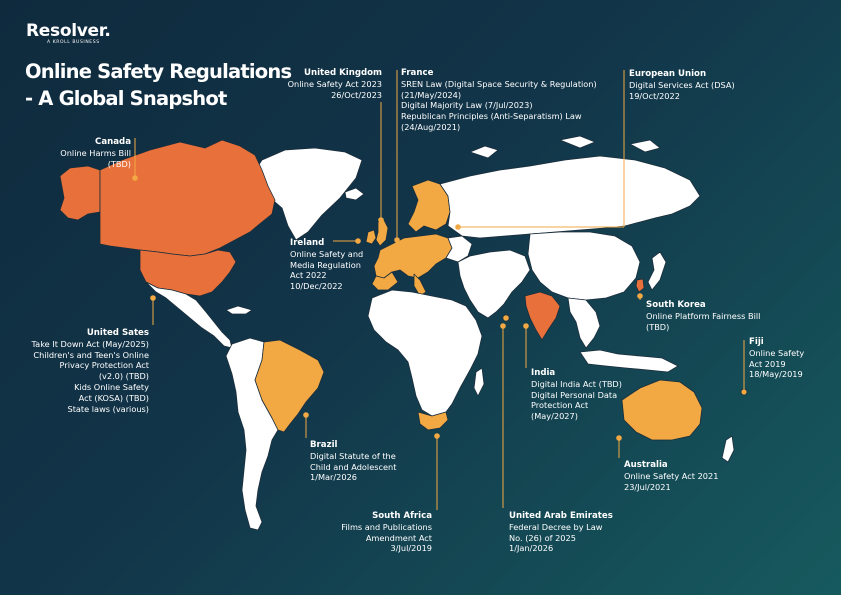  What do you see at coordinates (324, 445) in the screenshot?
I see `brazil-heading: Brazil` at bounding box center [324, 445].